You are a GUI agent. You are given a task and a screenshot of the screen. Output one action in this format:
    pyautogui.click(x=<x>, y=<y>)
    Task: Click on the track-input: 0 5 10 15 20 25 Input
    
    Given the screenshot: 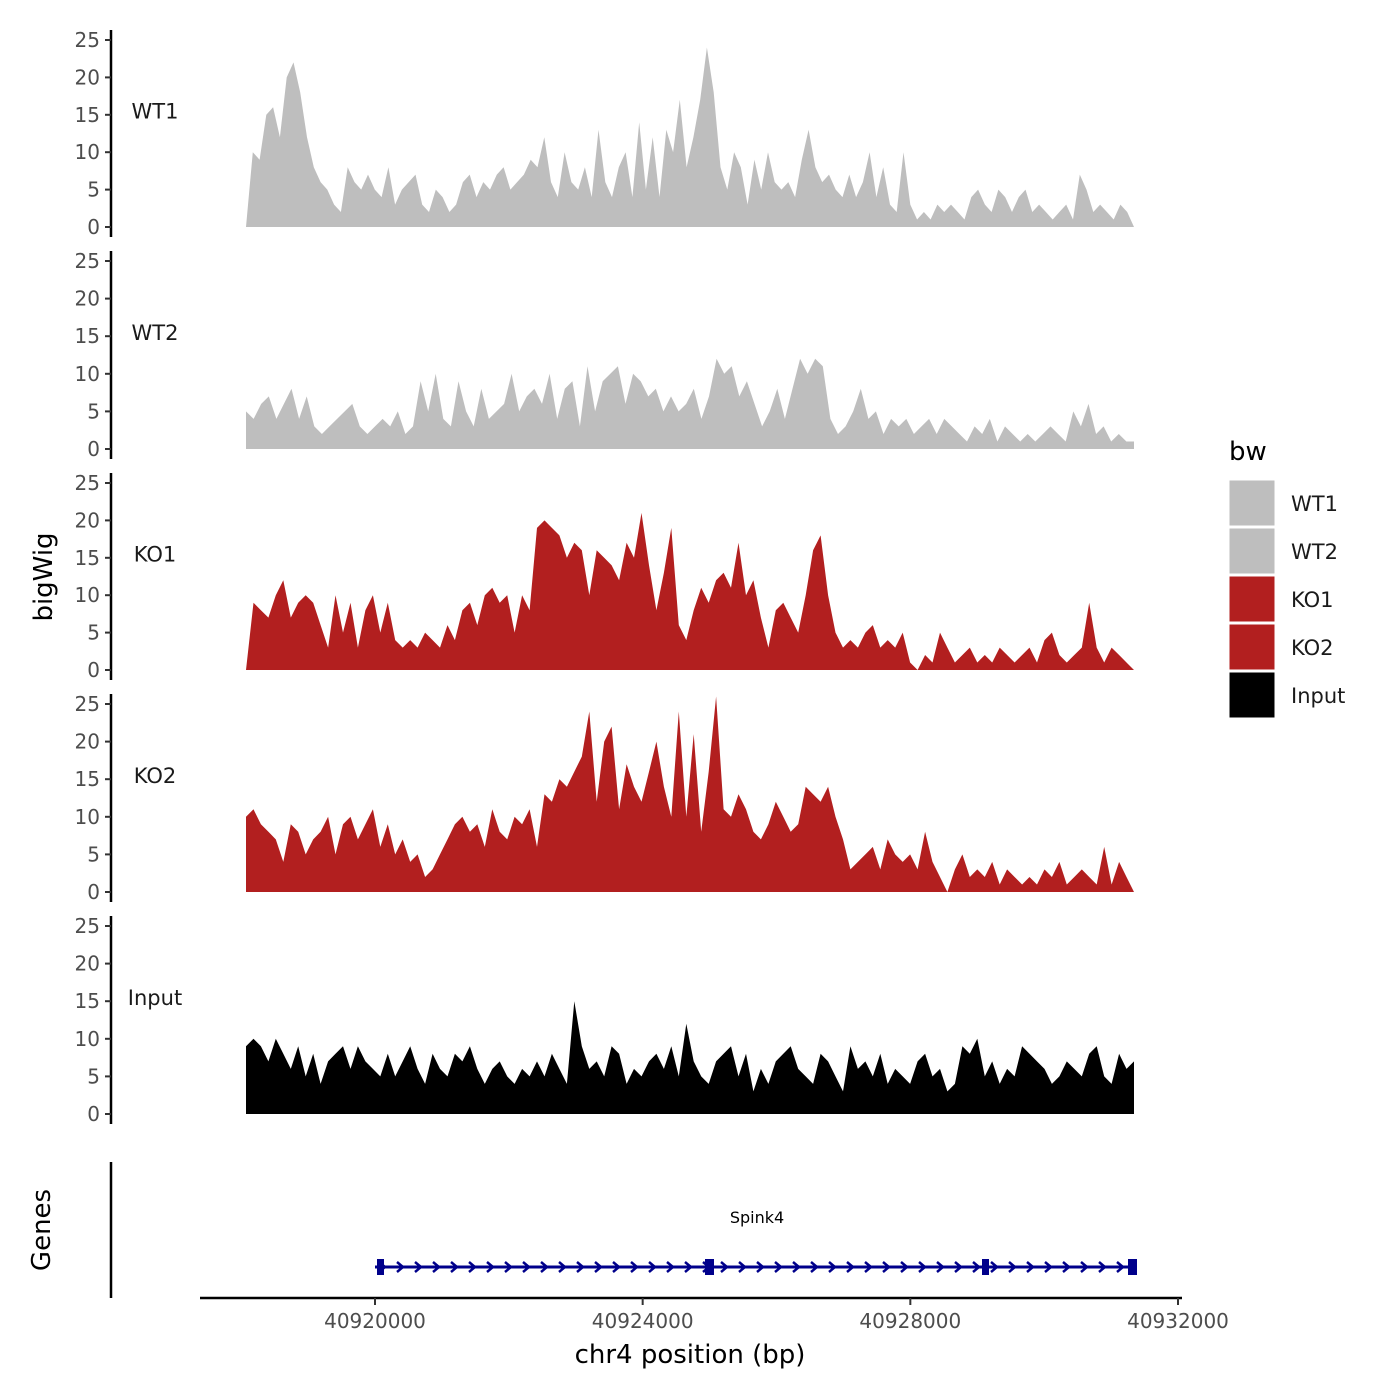 What is the action you would take?
    pyautogui.click(x=604, y=1020)
    